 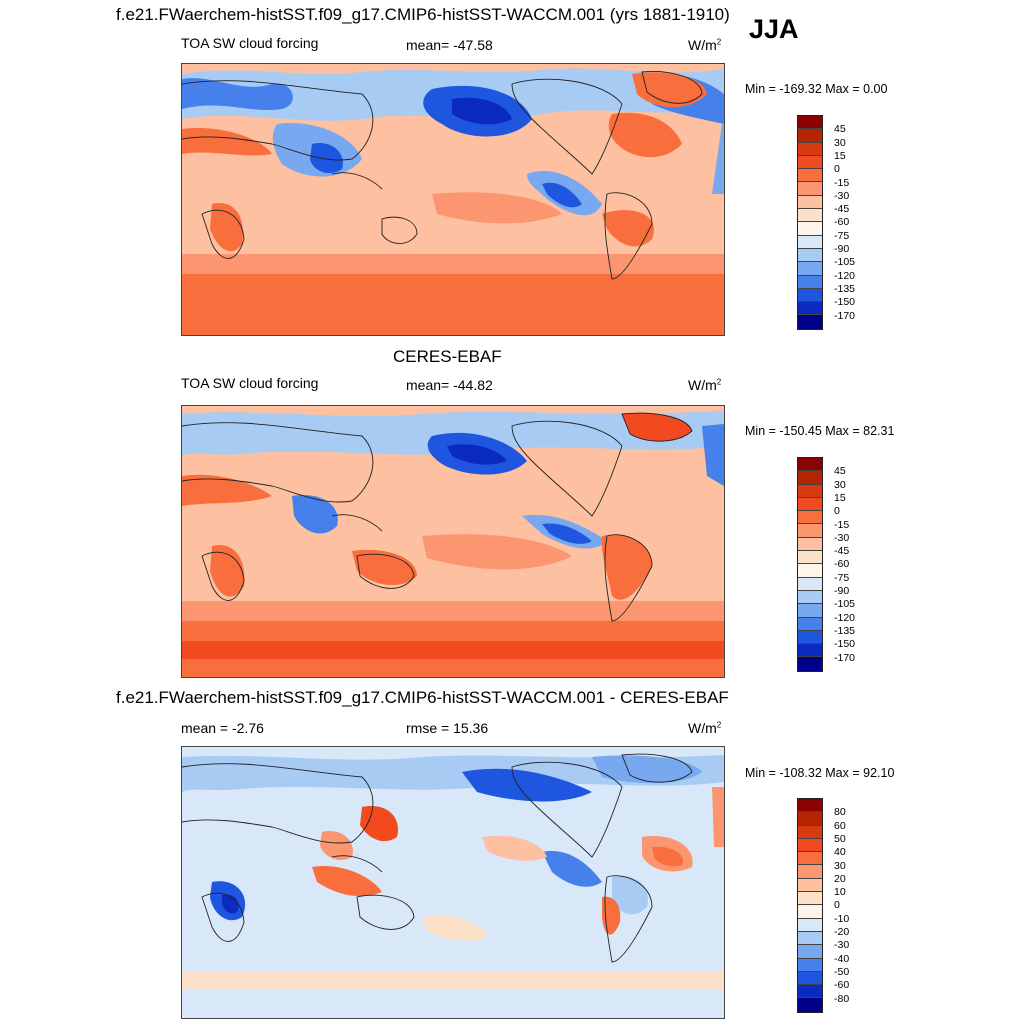 What do you see at coordinates (842, 998) in the screenshot?
I see `colorbar-tick-label: -80` at bounding box center [842, 998].